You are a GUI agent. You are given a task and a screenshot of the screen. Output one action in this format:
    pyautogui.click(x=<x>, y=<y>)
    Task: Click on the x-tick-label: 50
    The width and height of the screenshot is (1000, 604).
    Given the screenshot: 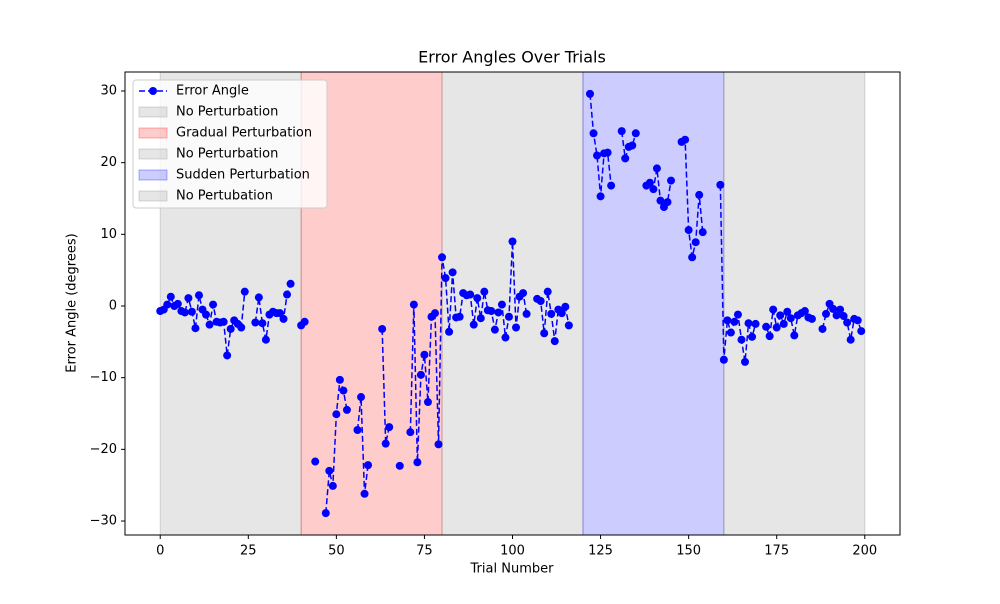 What is the action you would take?
    pyautogui.click(x=336, y=551)
    